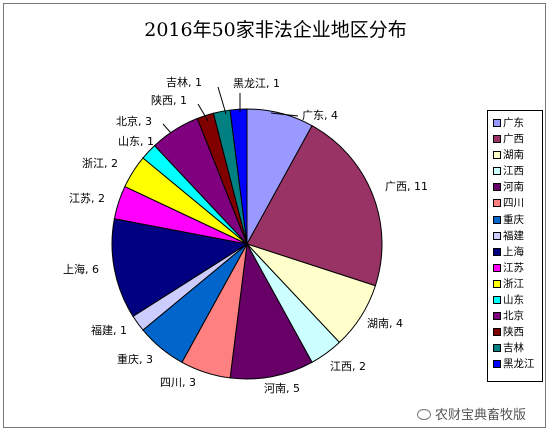 Image resolution: width=551 pixels, height=436 pixels. I want to click on data-label-4: 河南, 5, so click(282, 388).